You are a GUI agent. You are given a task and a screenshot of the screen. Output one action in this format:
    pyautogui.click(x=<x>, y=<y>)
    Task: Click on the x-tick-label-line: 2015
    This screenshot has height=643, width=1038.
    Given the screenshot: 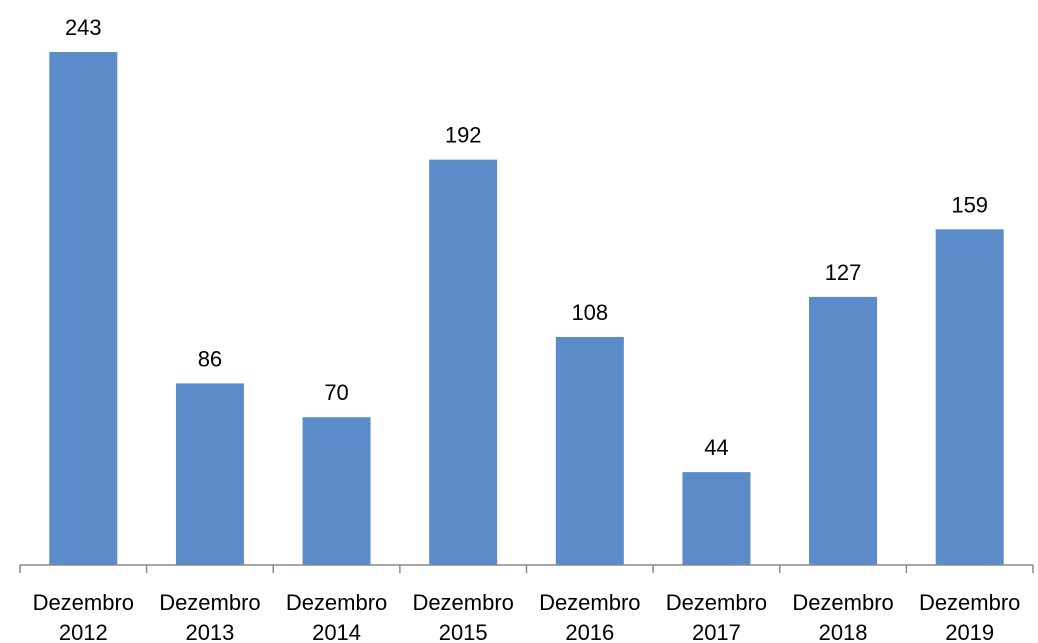 What is the action you would take?
    pyautogui.click(x=463, y=631)
    